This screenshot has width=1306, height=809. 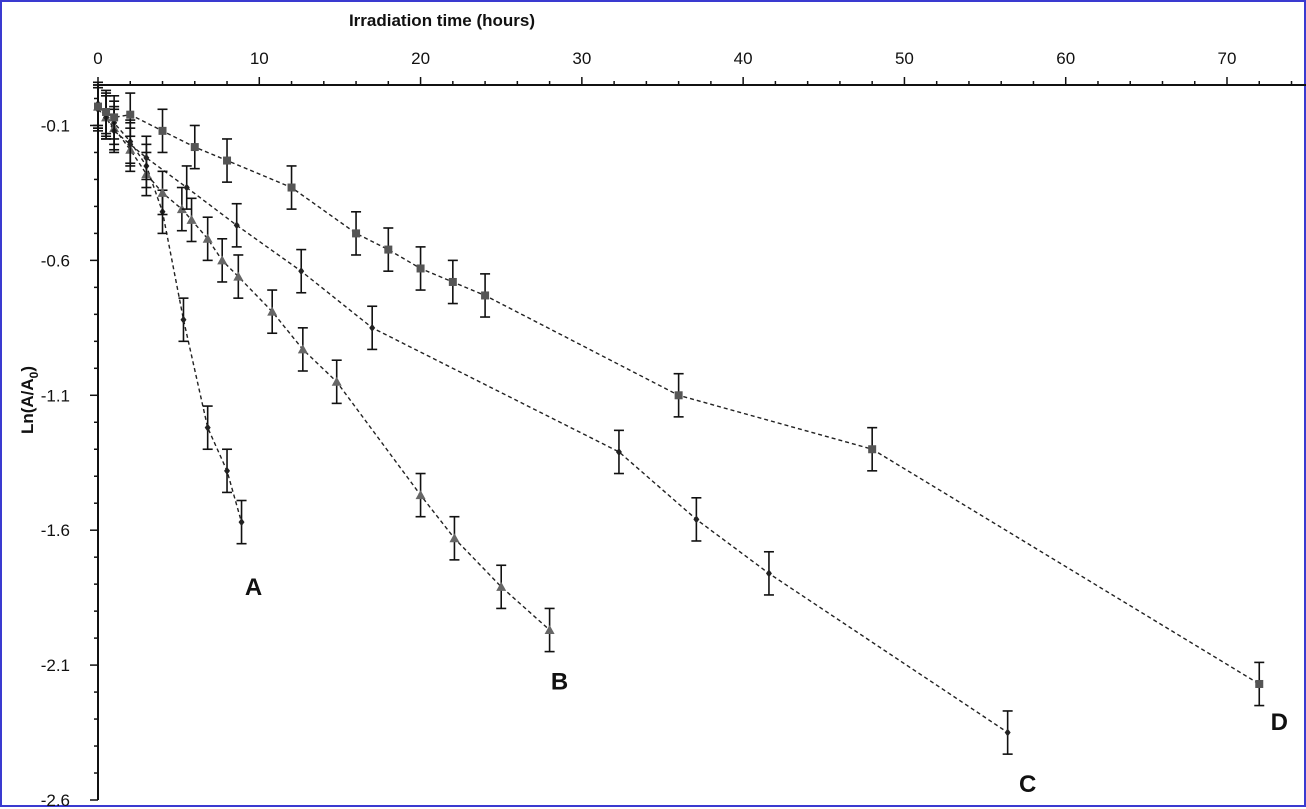 What do you see at coordinates (1279, 722) in the screenshot?
I see `series-label-d: D` at bounding box center [1279, 722].